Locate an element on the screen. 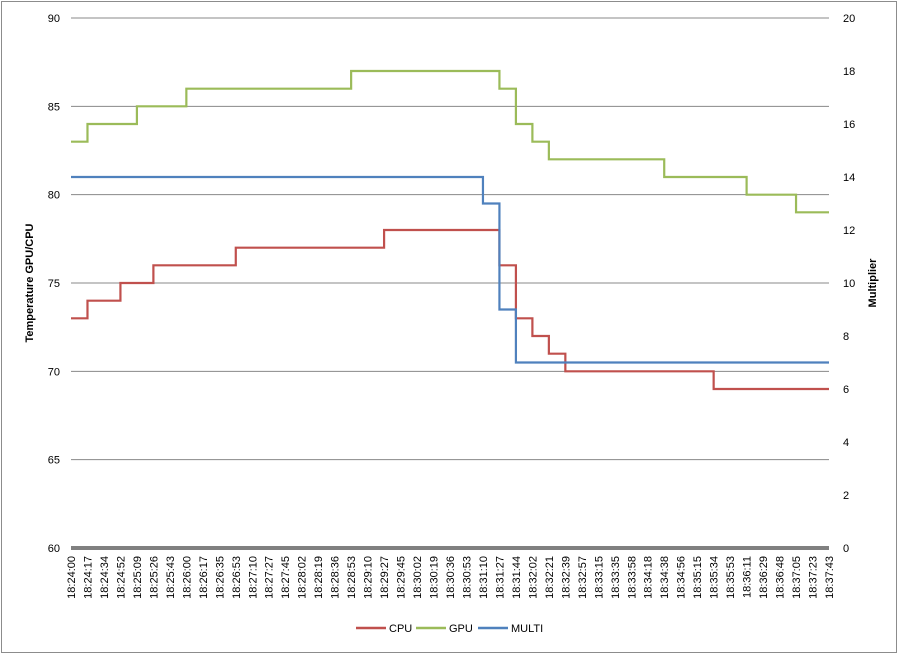  x-tick-label: 18:32:57 is located at coordinates (583, 577).